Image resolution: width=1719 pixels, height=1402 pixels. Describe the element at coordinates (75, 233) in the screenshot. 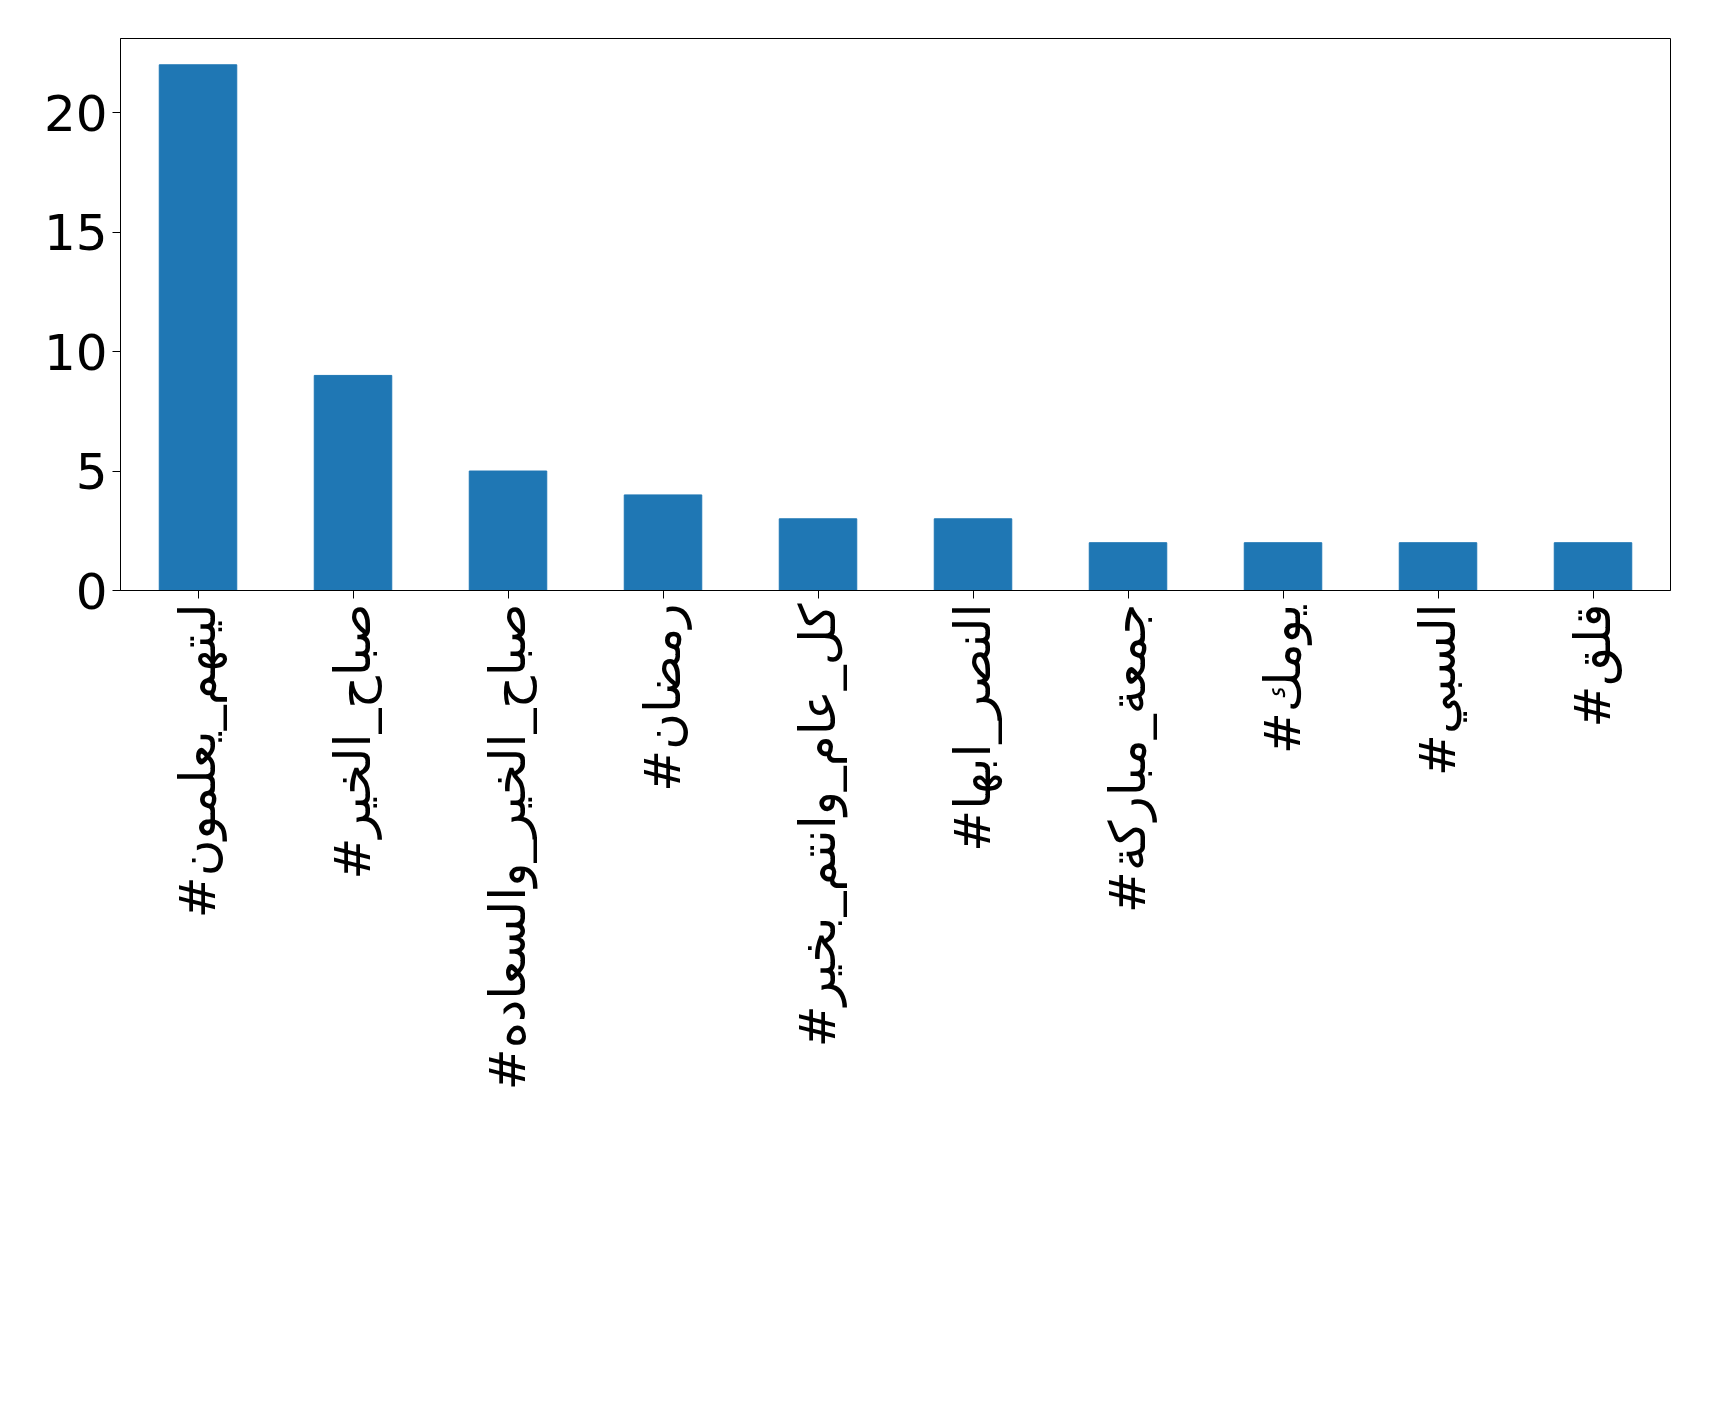

I see `y-tick-label: 15` at that location.